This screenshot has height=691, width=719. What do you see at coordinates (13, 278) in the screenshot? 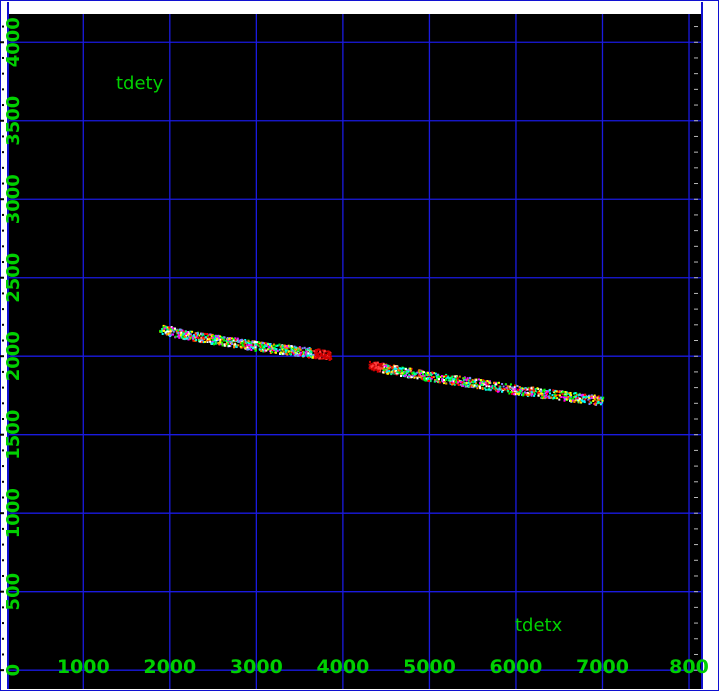
I see `y-tick-label: 2500` at bounding box center [13, 278].